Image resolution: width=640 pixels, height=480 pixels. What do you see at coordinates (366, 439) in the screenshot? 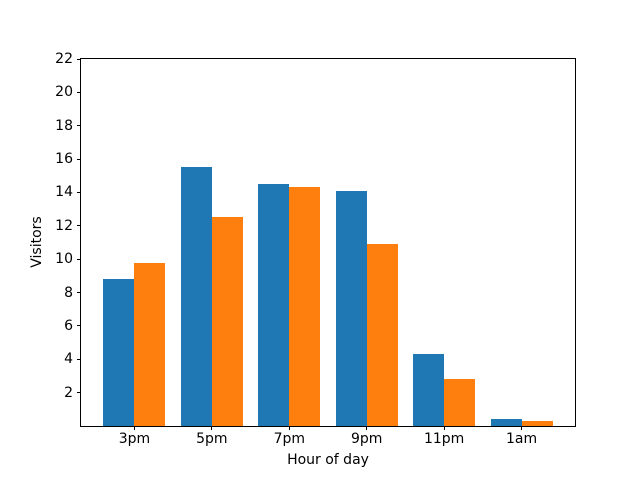
I see `x-tick-label-9pm: 9pm` at bounding box center [366, 439].